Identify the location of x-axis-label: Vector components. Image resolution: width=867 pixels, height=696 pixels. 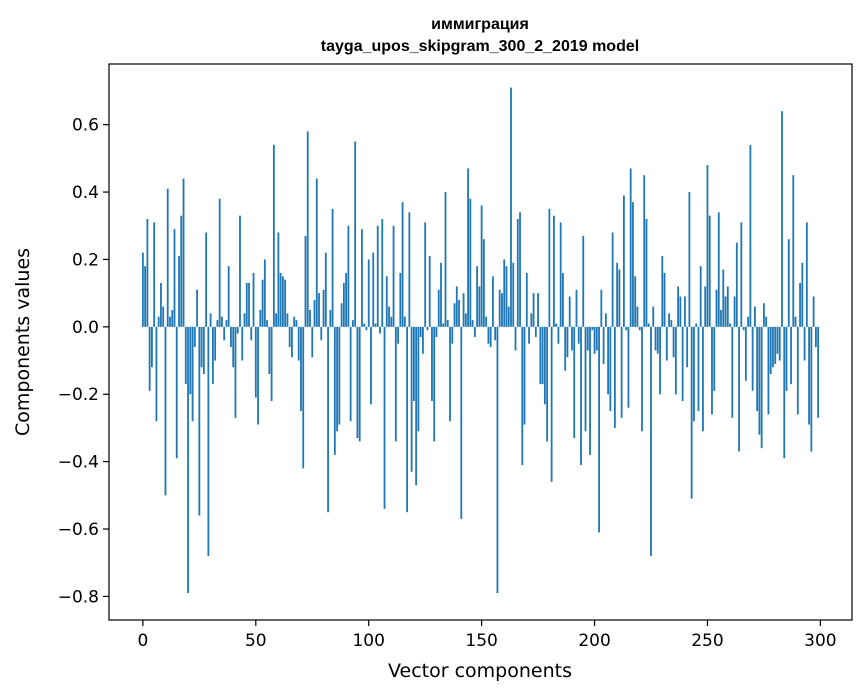
(480, 671).